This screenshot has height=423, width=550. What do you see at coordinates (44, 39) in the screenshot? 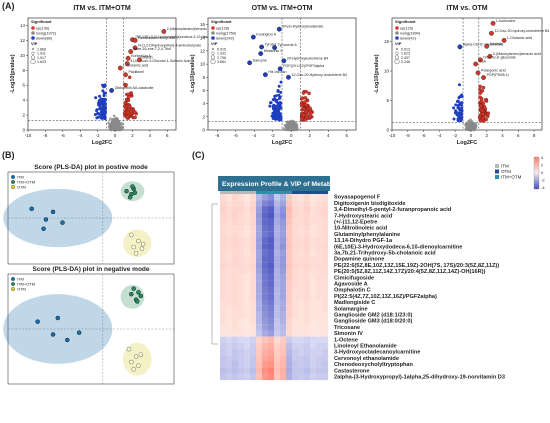
I see `legend-entry: down(88)` at bounding box center [44, 39].